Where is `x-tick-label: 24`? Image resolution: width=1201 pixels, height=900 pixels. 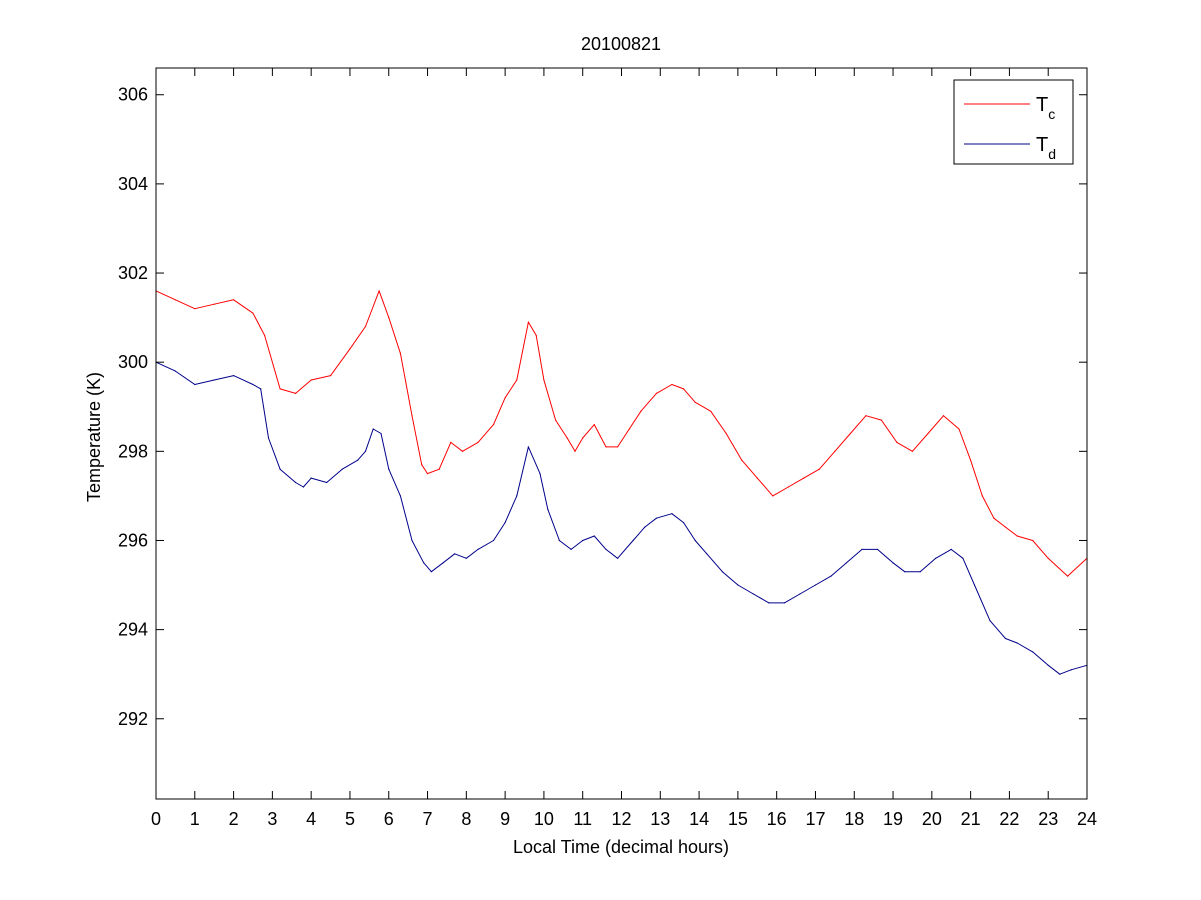
x-tick-label: 24 is located at coordinates (1087, 819).